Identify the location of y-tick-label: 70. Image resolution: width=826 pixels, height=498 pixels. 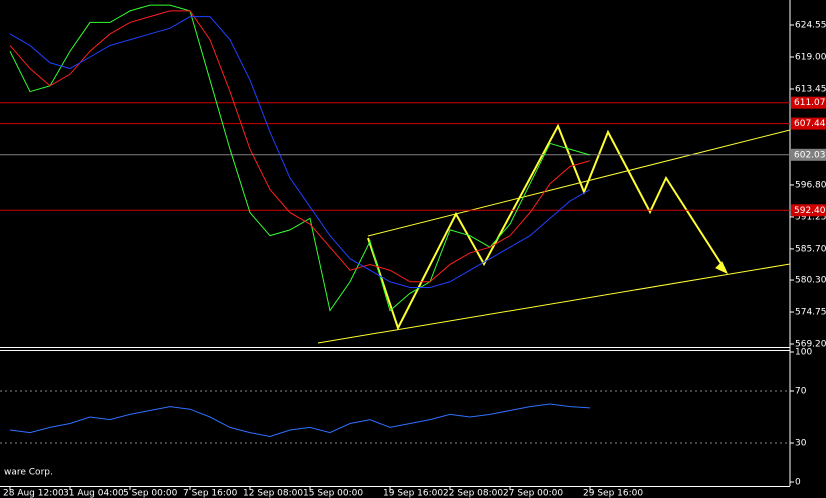
(801, 392).